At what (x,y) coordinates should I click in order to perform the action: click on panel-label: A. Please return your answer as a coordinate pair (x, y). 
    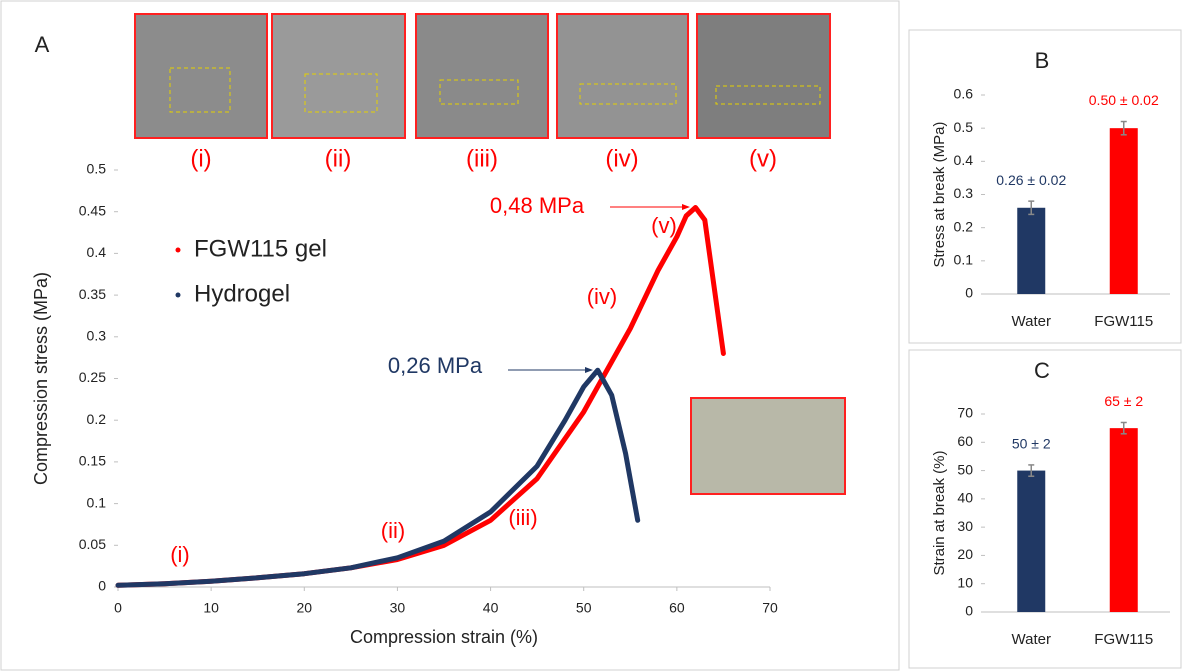
    Looking at the image, I should click on (42, 44).